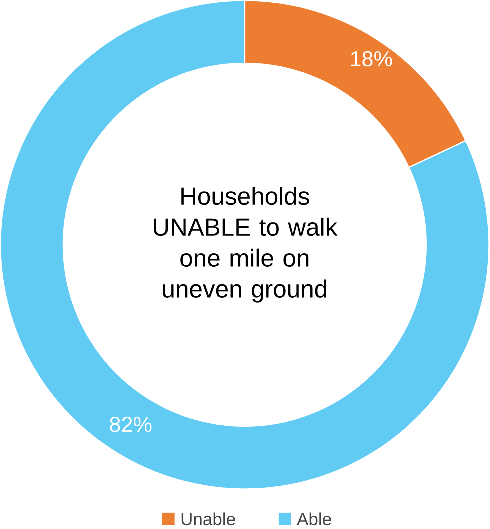 The image size is (490, 529). What do you see at coordinates (246, 245) in the screenshot?
I see `text: Households UNABLE to walk one mile on uneven ground` at bounding box center [246, 245].